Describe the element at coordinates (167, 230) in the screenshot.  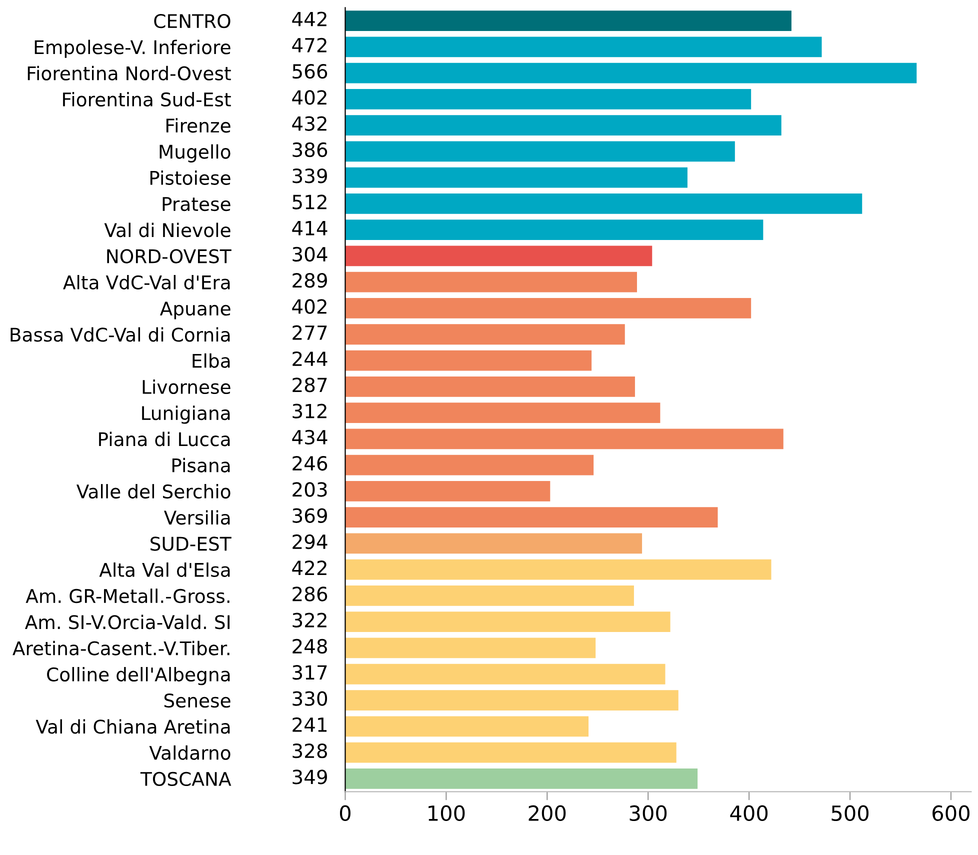
I see `y-tick-label: Val di Nievole` at that location.